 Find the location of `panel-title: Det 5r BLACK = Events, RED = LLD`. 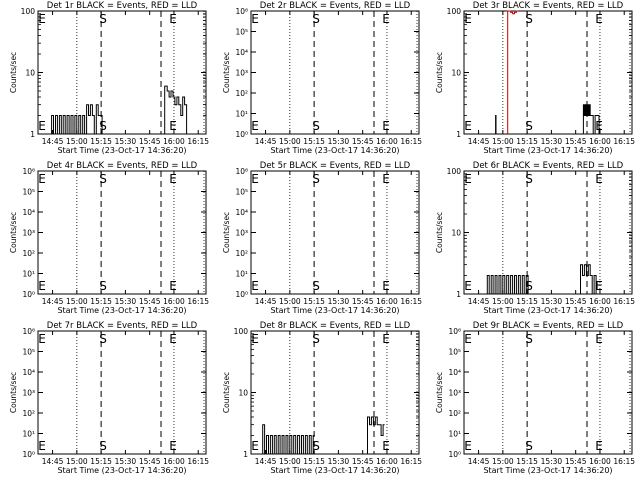

panel-title: Det 5r BLACK = Events, RED = LLD is located at coordinates (335, 166).